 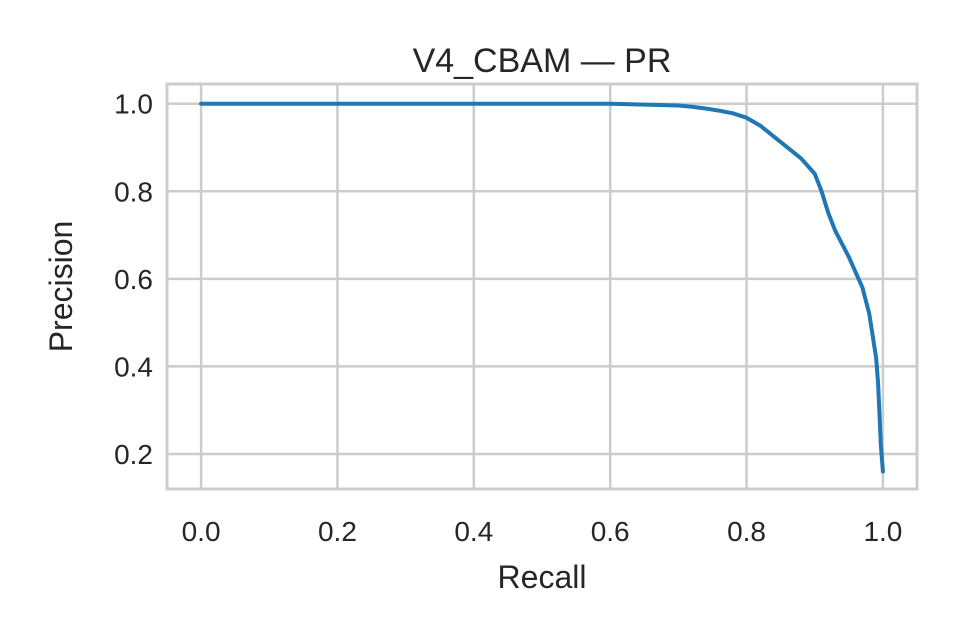 What do you see at coordinates (473, 531) in the screenshot?
I see `x-tick-label: 0.4` at bounding box center [473, 531].